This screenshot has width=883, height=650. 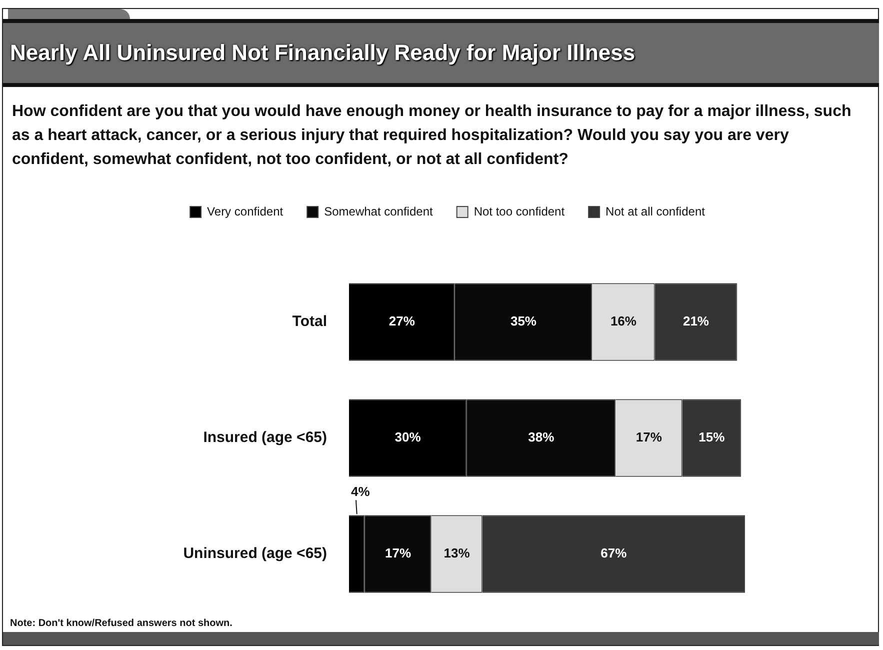 What do you see at coordinates (245, 211) in the screenshot?
I see `legend-label: Very confident` at bounding box center [245, 211].